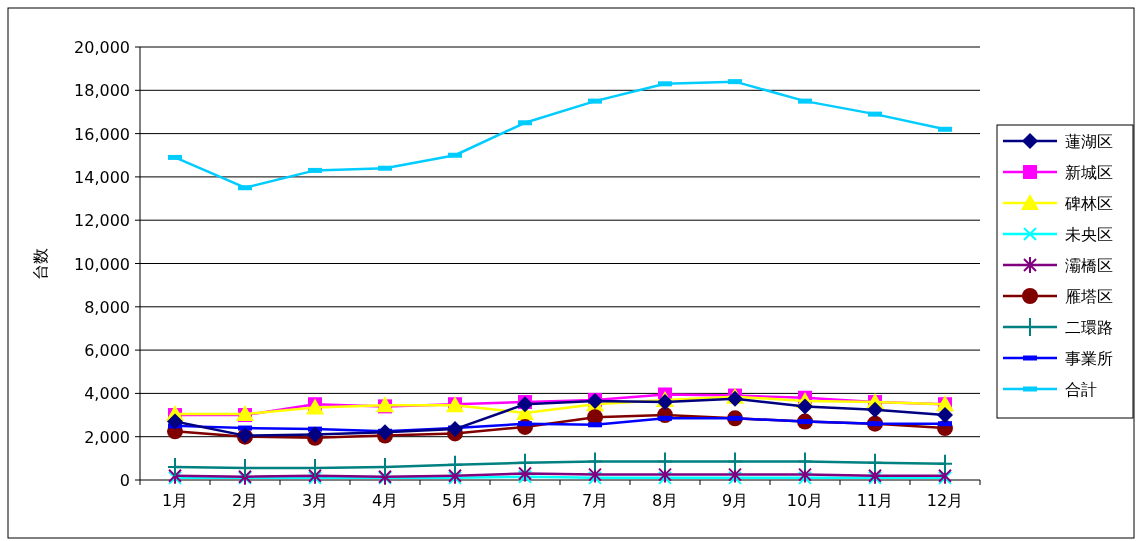 The height and width of the screenshot is (541, 1141). What do you see at coordinates (107, 307) in the screenshot?
I see `y-tick-label: 8,000` at bounding box center [107, 307].